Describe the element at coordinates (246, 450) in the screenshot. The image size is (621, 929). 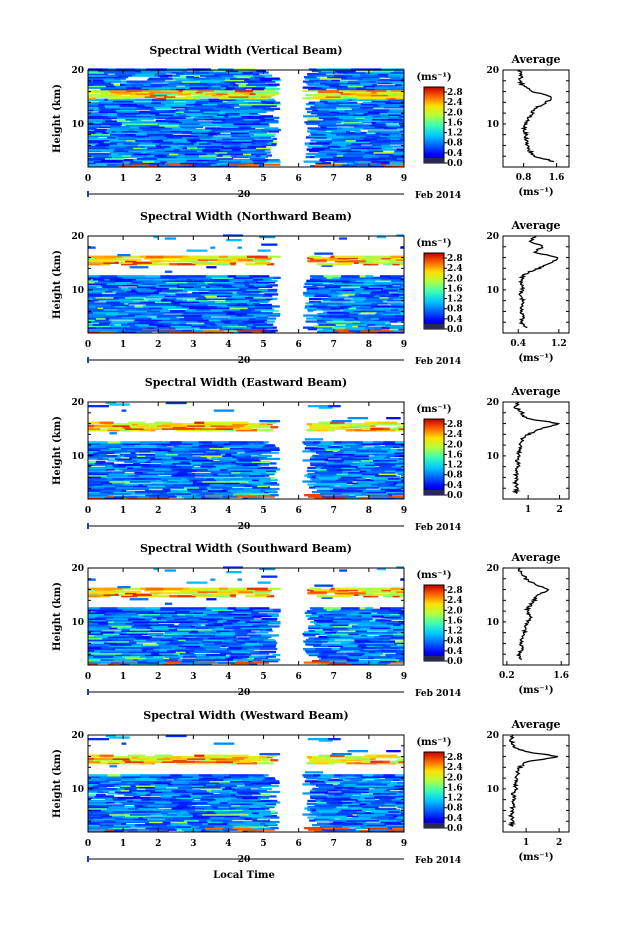
I see `heatmap-field` at that location.